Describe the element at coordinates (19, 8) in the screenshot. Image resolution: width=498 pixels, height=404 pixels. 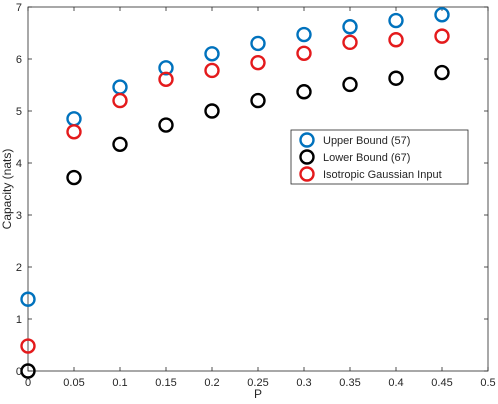
I see `y-tick-label: 7` at that location.